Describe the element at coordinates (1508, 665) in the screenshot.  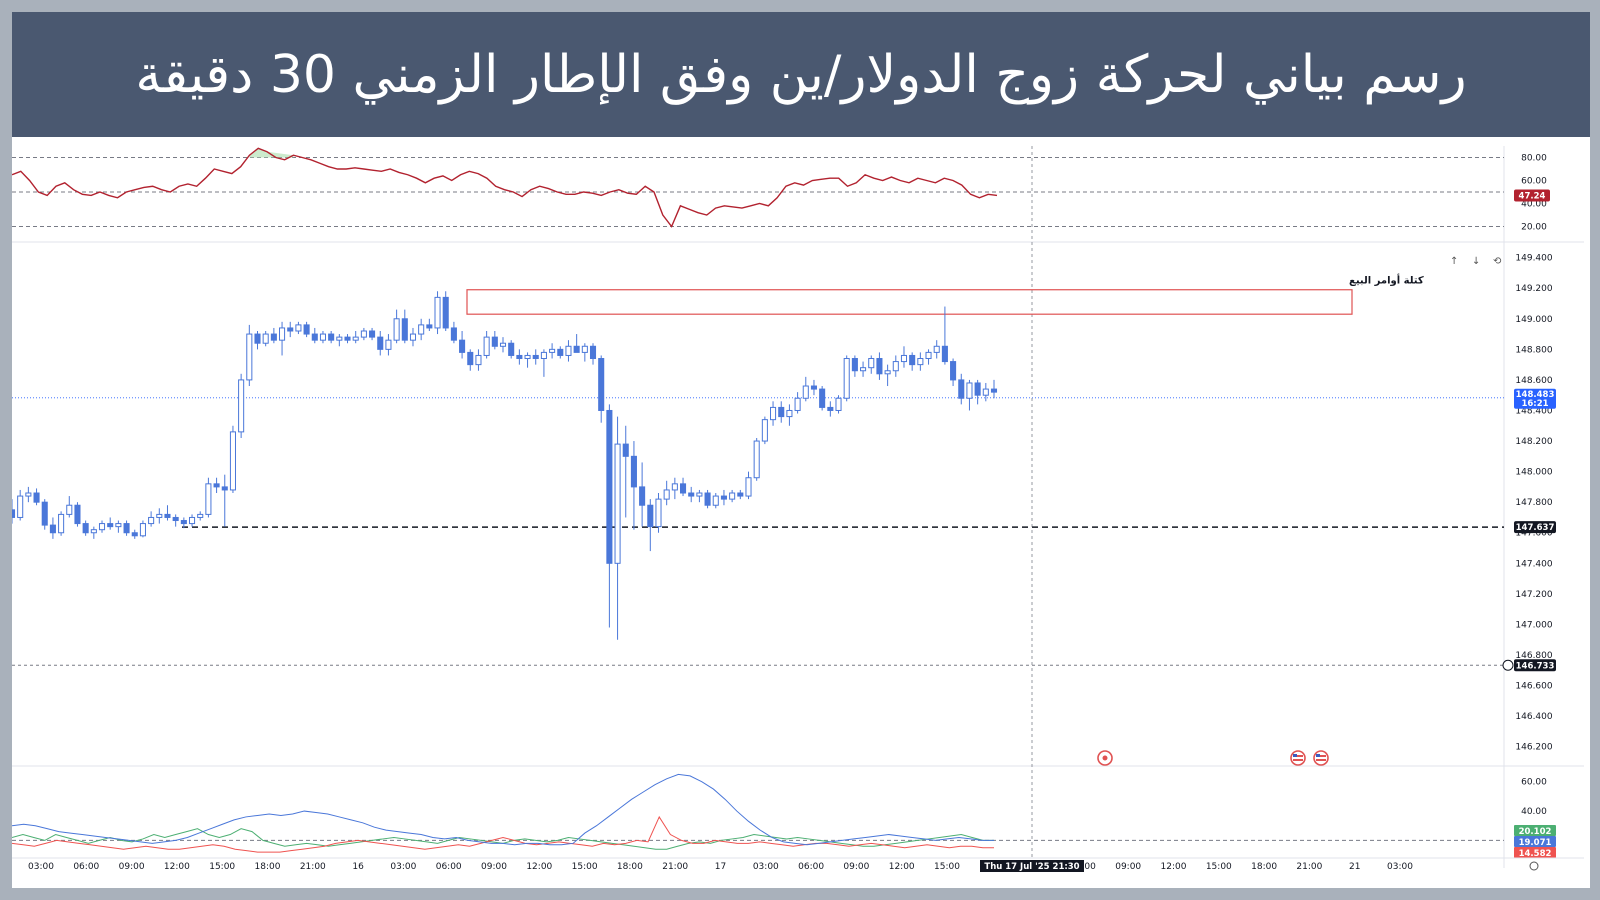
I see `eye-icon` at that location.